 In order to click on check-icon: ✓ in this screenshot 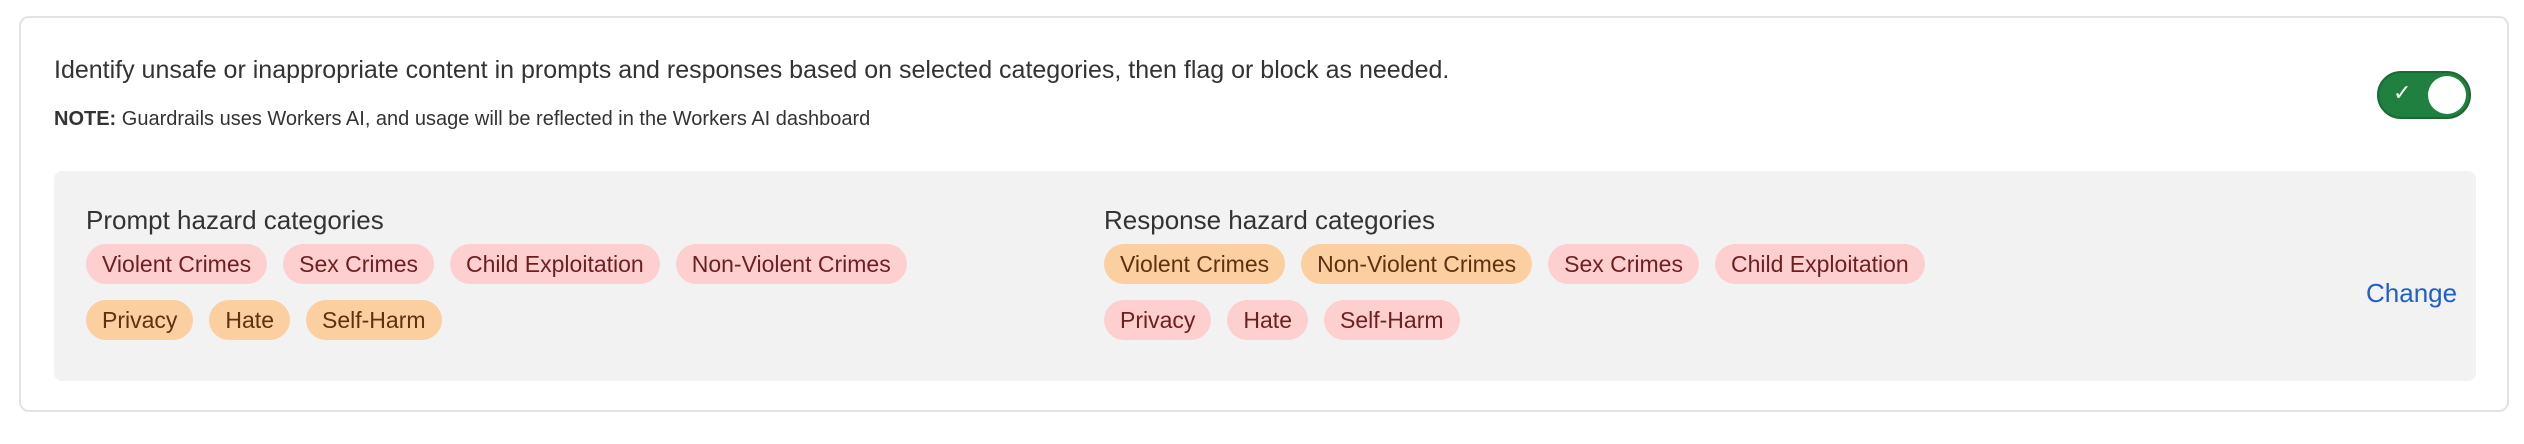, I will do `click(2402, 92)`.